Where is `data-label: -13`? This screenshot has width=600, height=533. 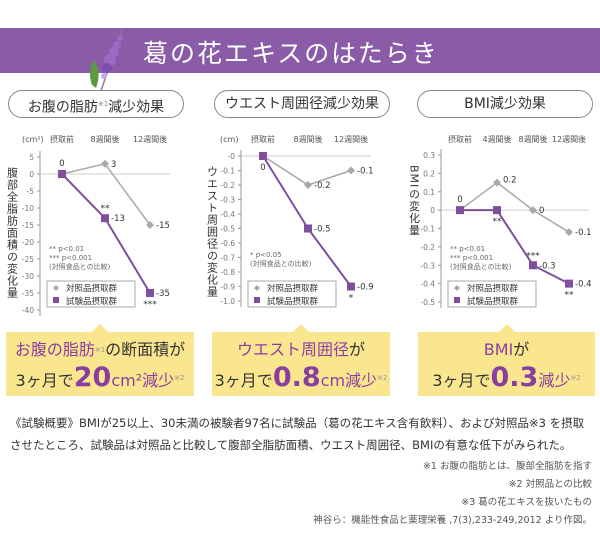
data-label: -13 is located at coordinates (118, 219).